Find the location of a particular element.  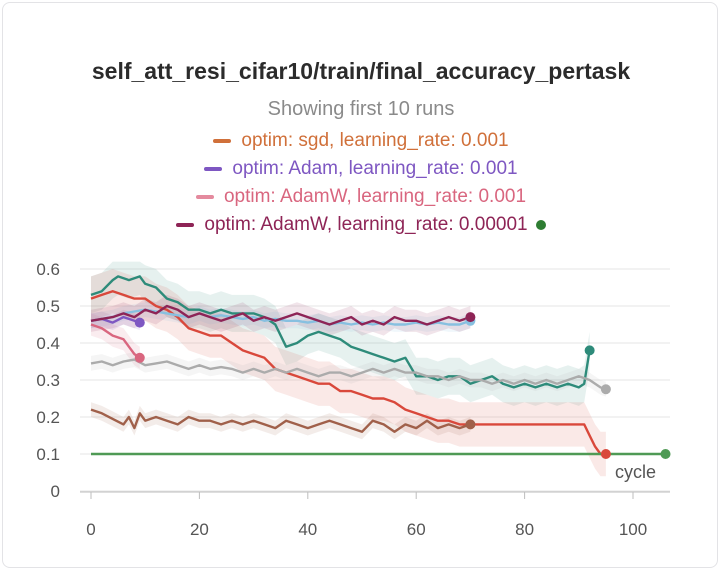

y-tick-label: 0.2 is located at coordinates (48, 417).